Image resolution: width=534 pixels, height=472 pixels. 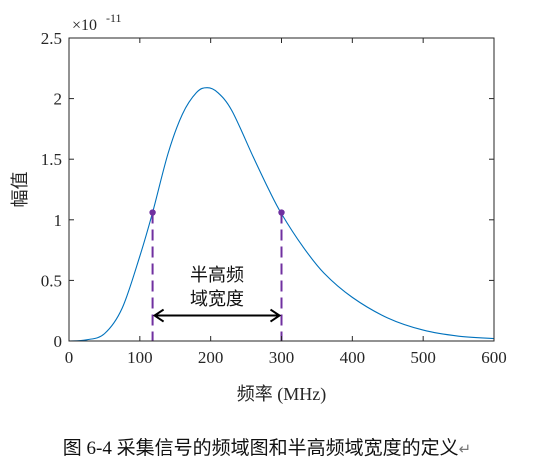 What do you see at coordinates (353, 357) in the screenshot?
I see `x-tick-label: 400` at bounding box center [353, 357].